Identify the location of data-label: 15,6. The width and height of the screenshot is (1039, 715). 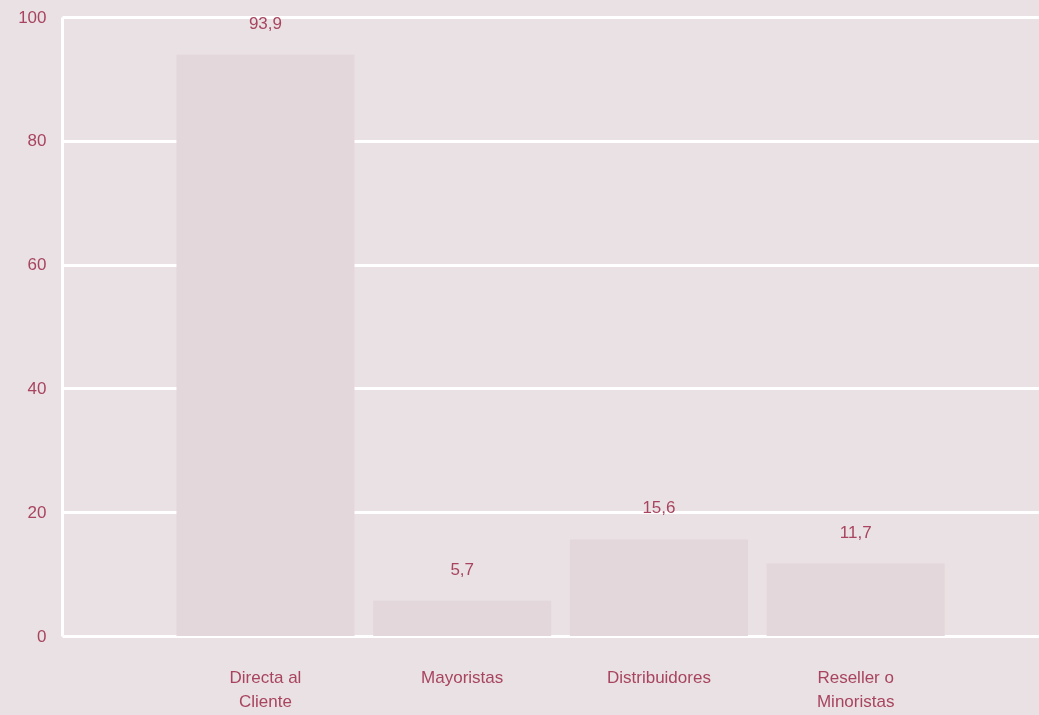
(659, 508).